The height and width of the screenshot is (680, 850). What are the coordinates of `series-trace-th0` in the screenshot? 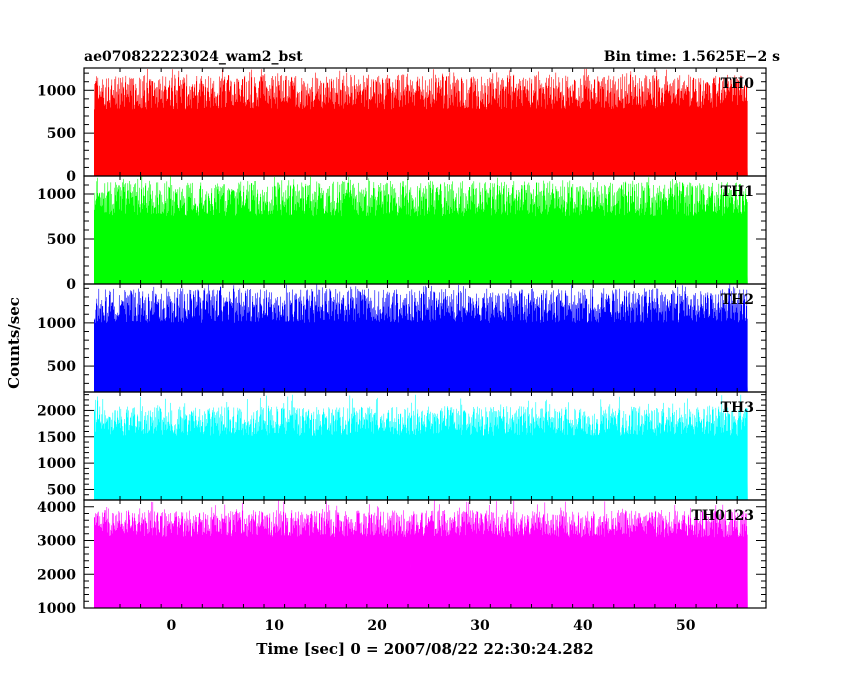 It's located at (421, 122).